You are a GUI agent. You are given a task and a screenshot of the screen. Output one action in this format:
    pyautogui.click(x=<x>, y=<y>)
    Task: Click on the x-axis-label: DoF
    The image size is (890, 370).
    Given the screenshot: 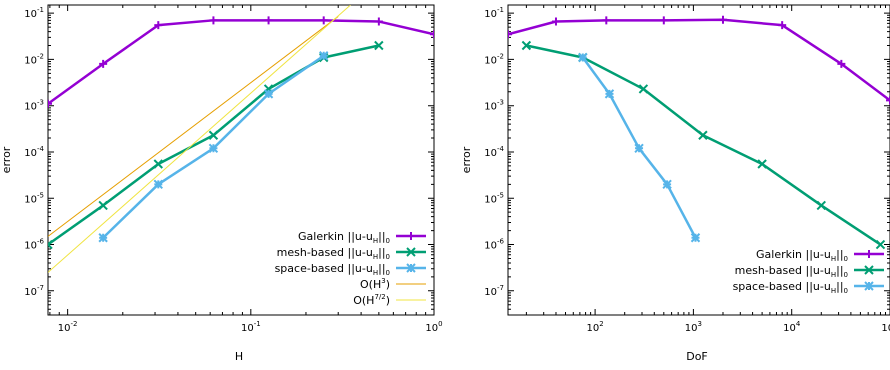 What is the action you would take?
    pyautogui.click(x=697, y=356)
    